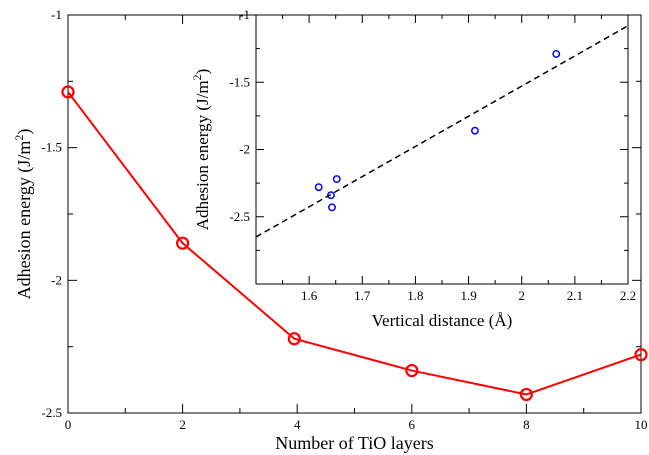 Image resolution: width=649 pixels, height=455 pixels. Describe the element at coordinates (202, 72) in the screenshot. I see `inset-y-axis-label-tail: )` at that location.